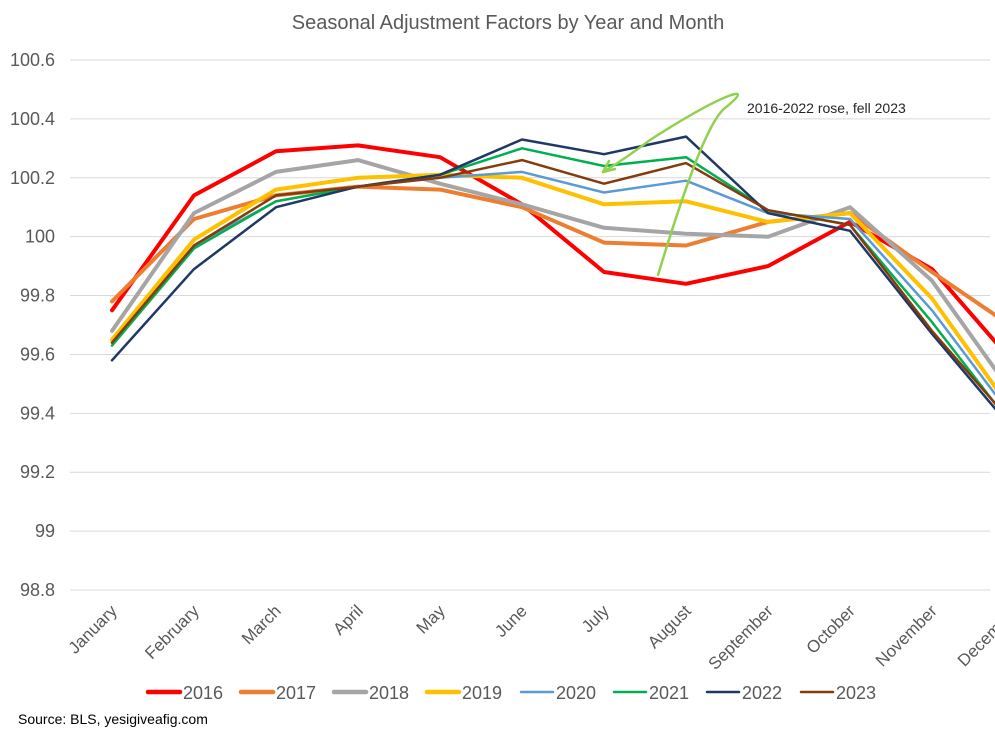 Image resolution: width=995 pixels, height=733 pixels. I want to click on x-tick-label: May, so click(431, 619).